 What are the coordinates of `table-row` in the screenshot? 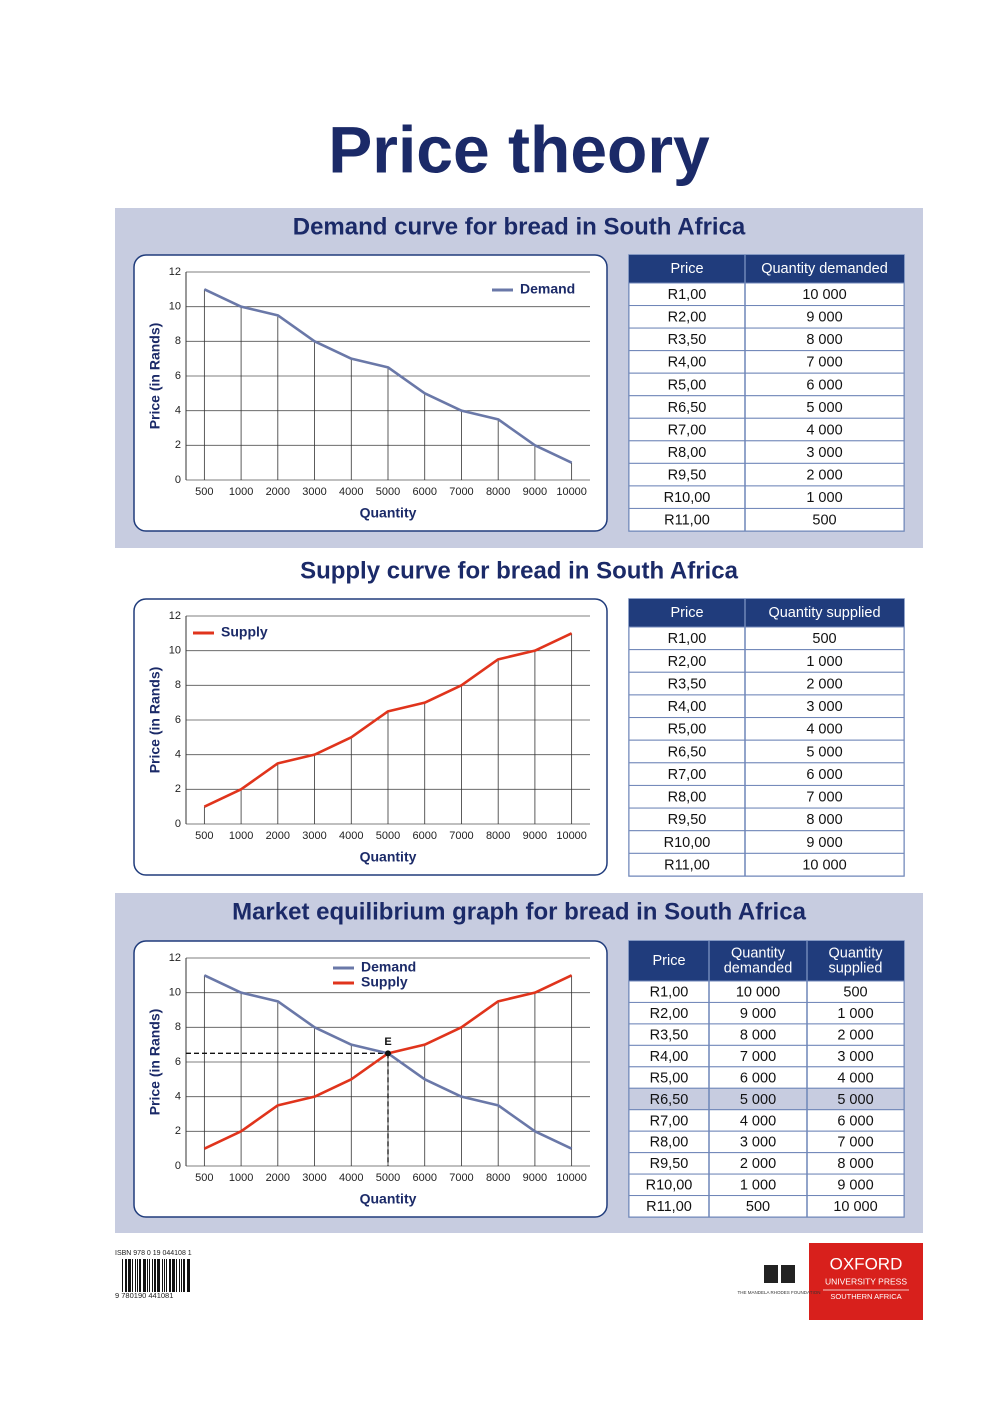 It's located at (766, 864).